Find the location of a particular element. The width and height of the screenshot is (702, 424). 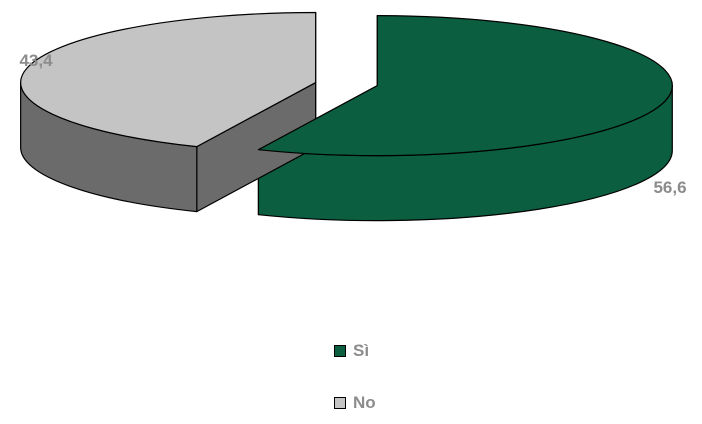

legend-item-si: Sì is located at coordinates (404, 351).